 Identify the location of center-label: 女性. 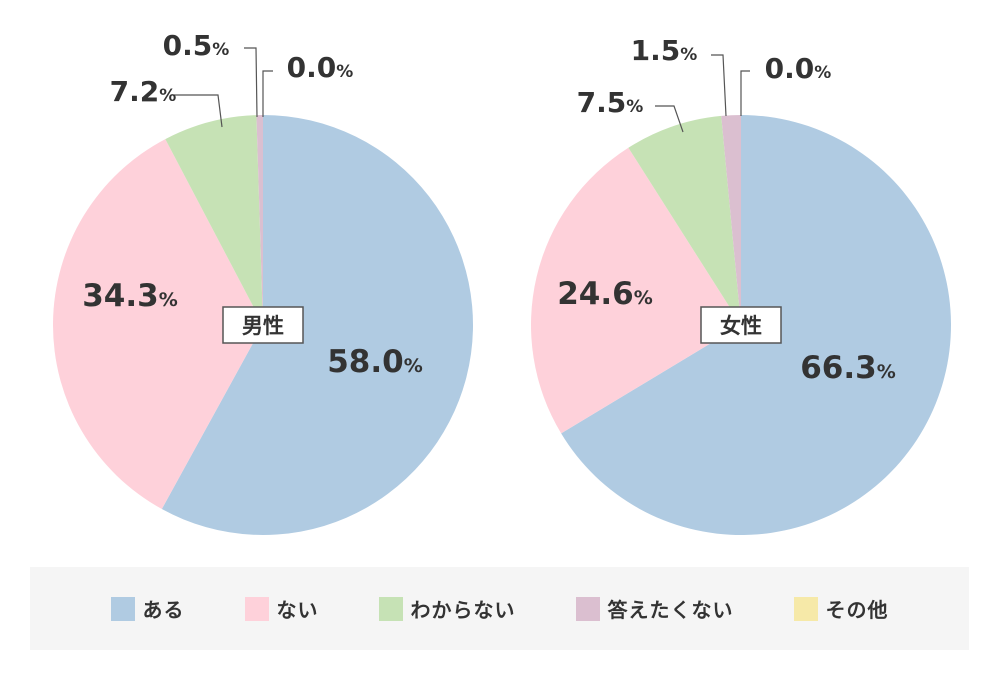
(741, 326).